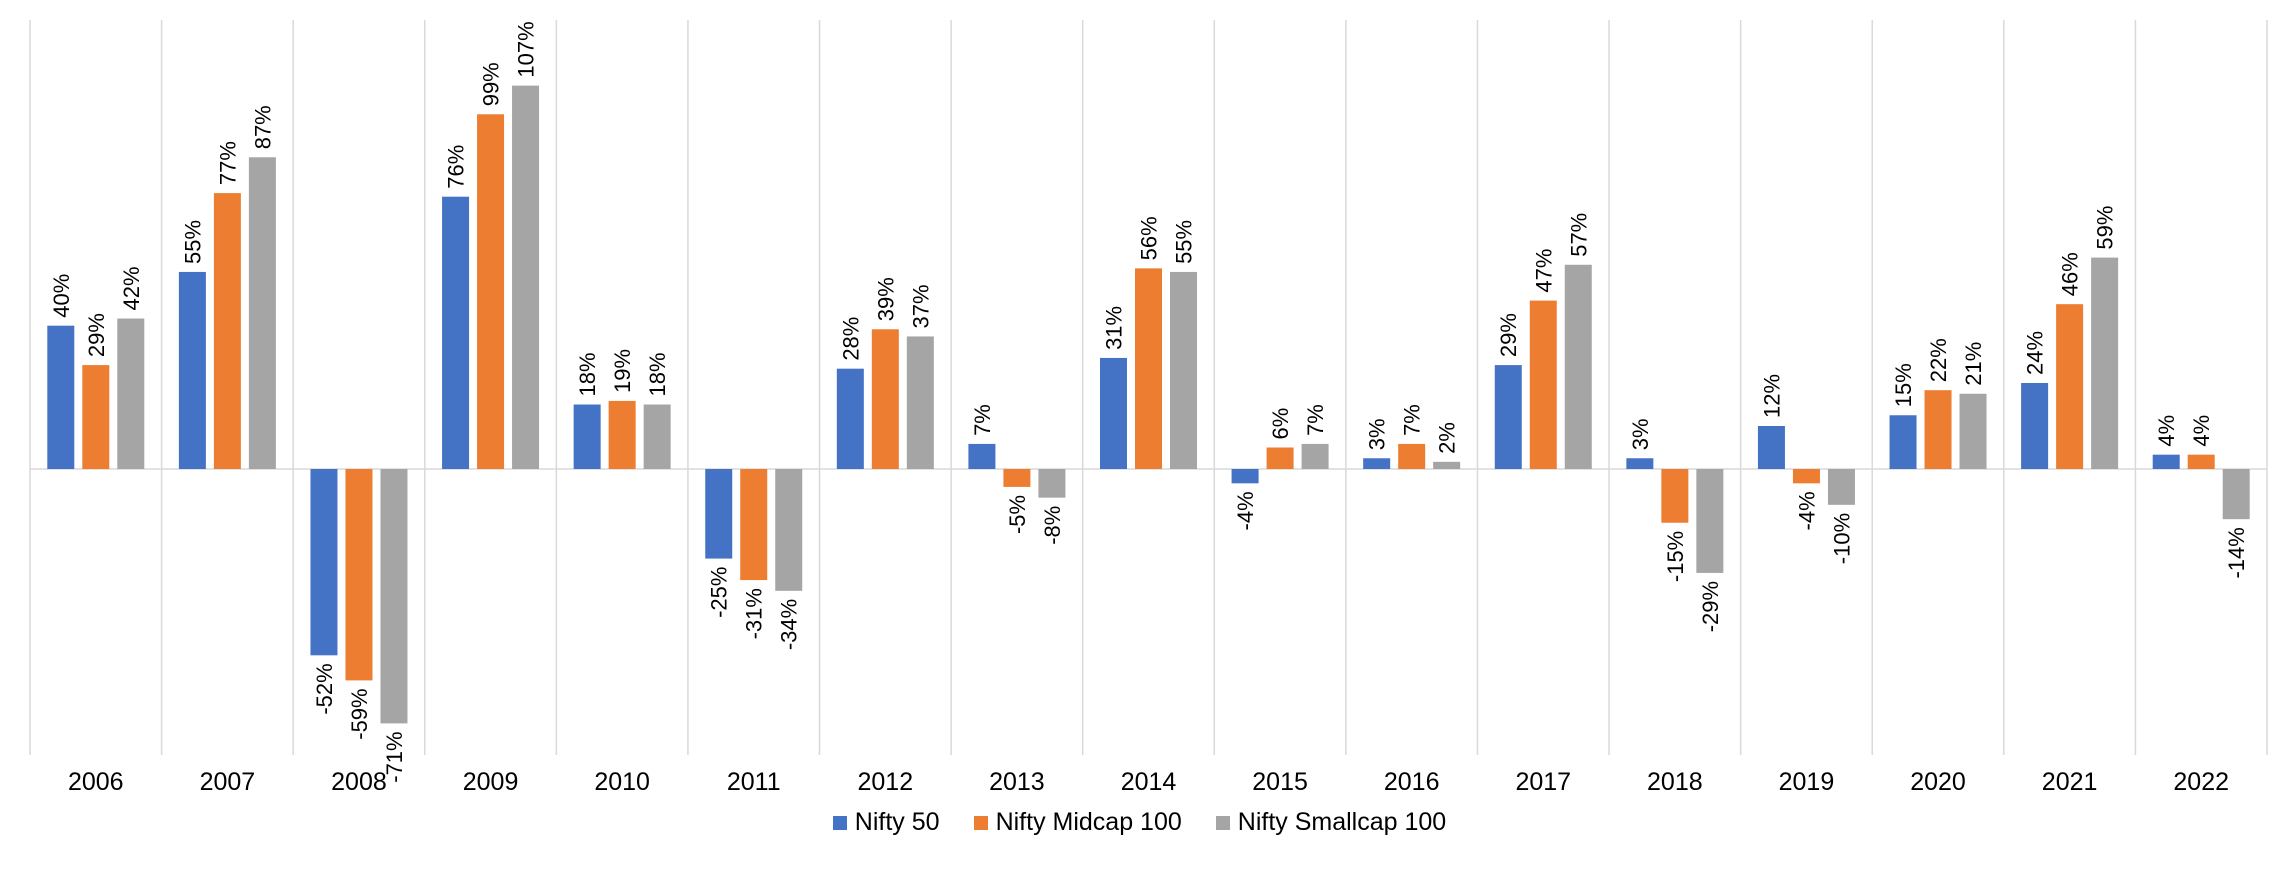 The width and height of the screenshot is (2279, 875). Describe the element at coordinates (754, 613) in the screenshot. I see `data-label: -31%` at that location.